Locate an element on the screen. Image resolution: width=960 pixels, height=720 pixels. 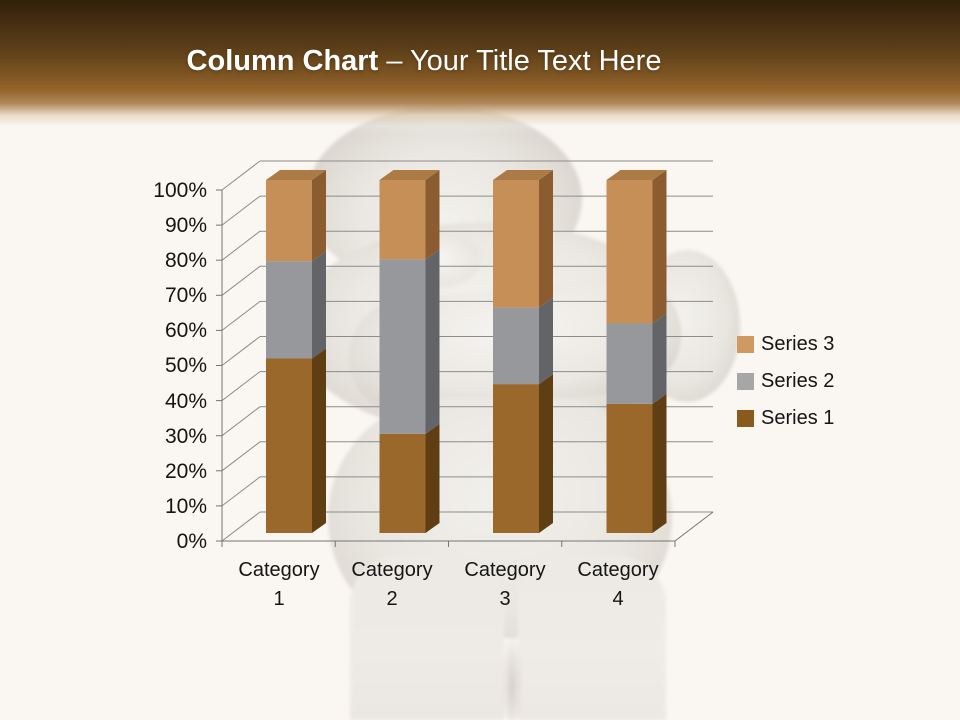
slide-title: Column Chart – Your Title Text Here is located at coordinates (424, 61).